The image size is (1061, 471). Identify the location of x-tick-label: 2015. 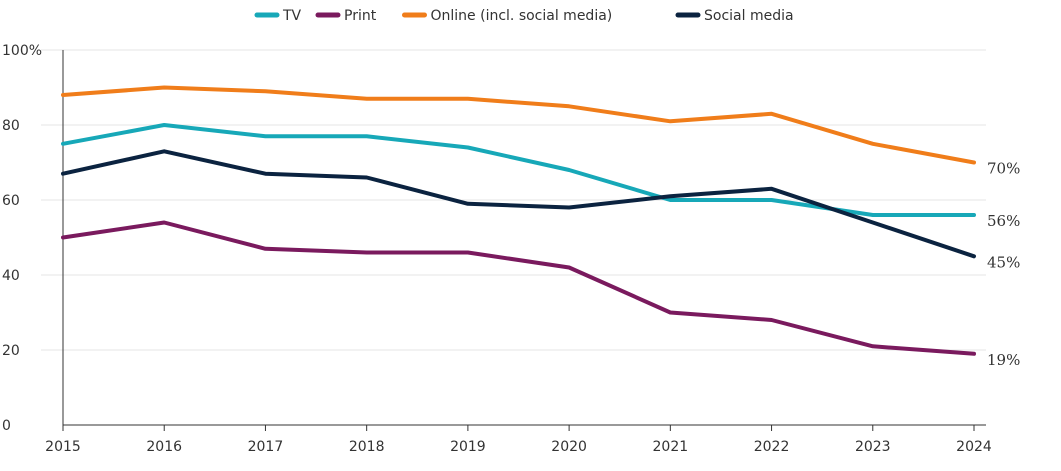
(63, 447).